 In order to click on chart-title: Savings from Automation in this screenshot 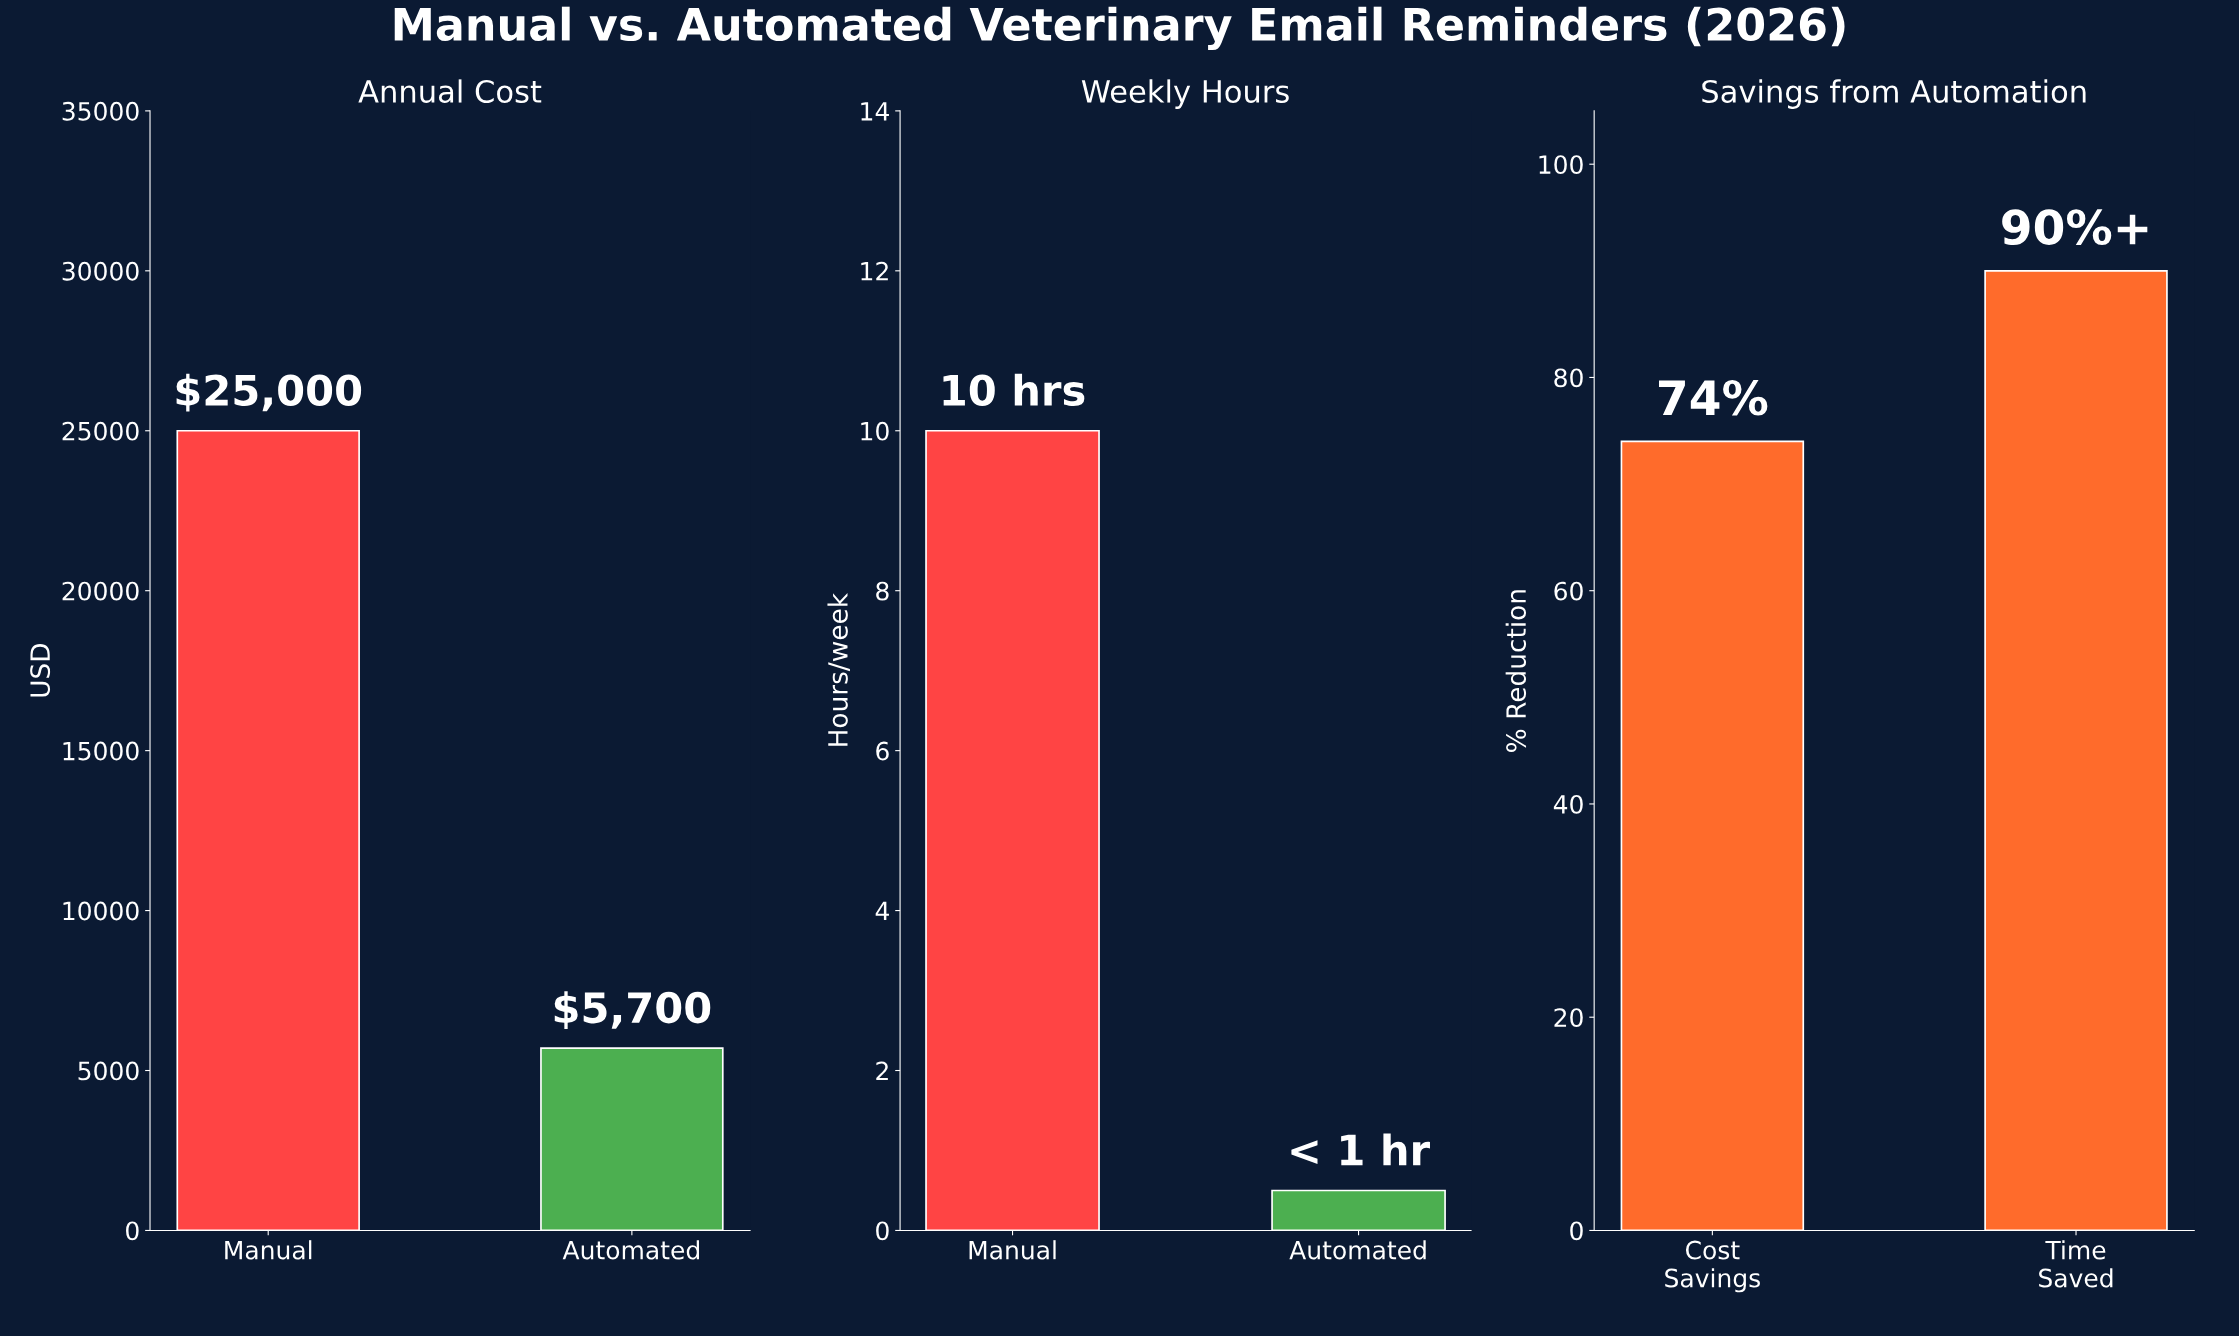, I will do `click(1894, 94)`.